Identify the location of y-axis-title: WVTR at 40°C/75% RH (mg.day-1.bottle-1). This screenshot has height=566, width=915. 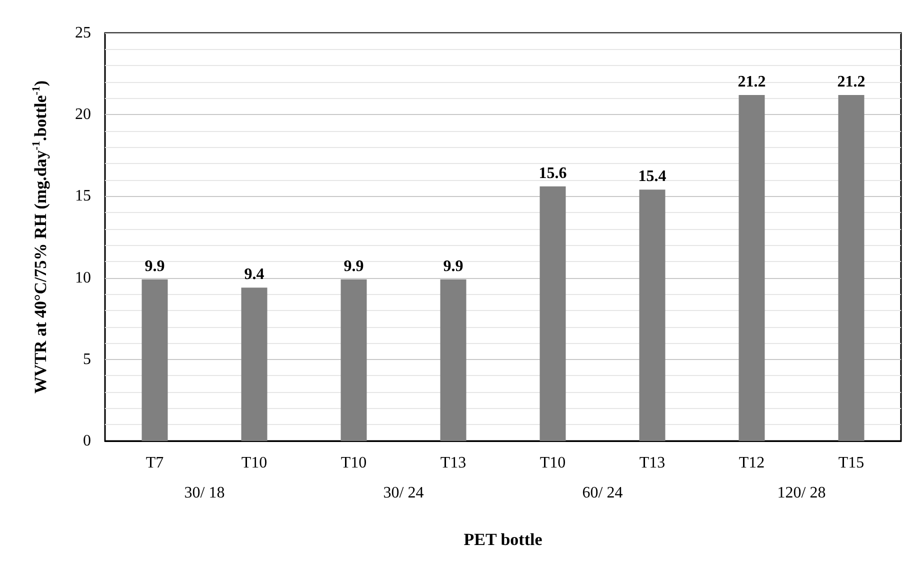
(40, 237).